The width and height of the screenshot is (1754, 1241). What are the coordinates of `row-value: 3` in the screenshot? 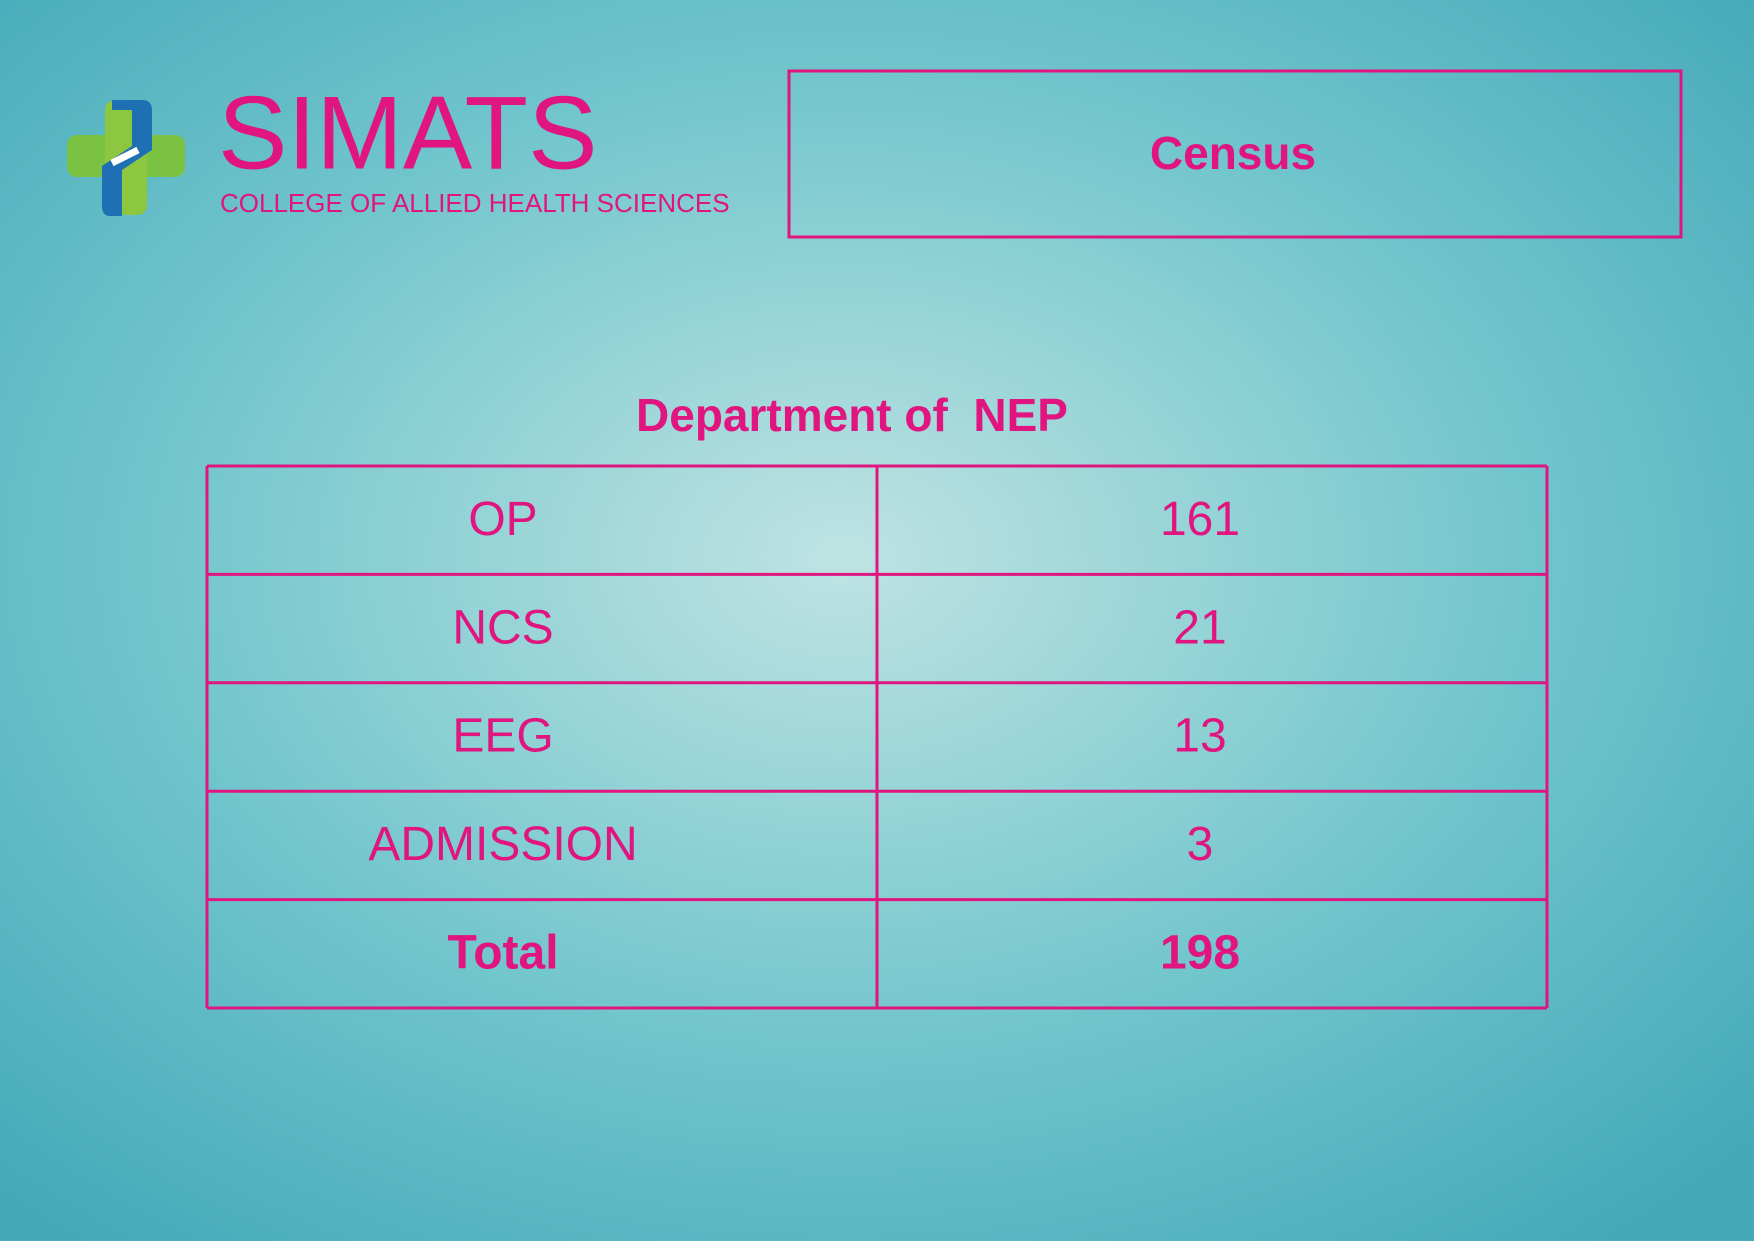 It's located at (1200, 844).